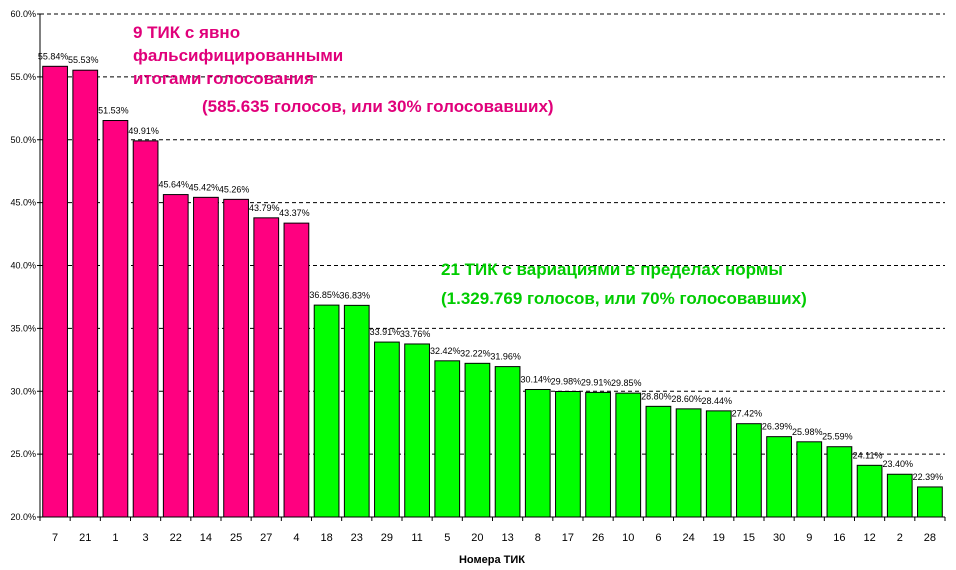 This screenshot has height=570, width=956. I want to click on value-label: 29.91%, so click(596, 382).